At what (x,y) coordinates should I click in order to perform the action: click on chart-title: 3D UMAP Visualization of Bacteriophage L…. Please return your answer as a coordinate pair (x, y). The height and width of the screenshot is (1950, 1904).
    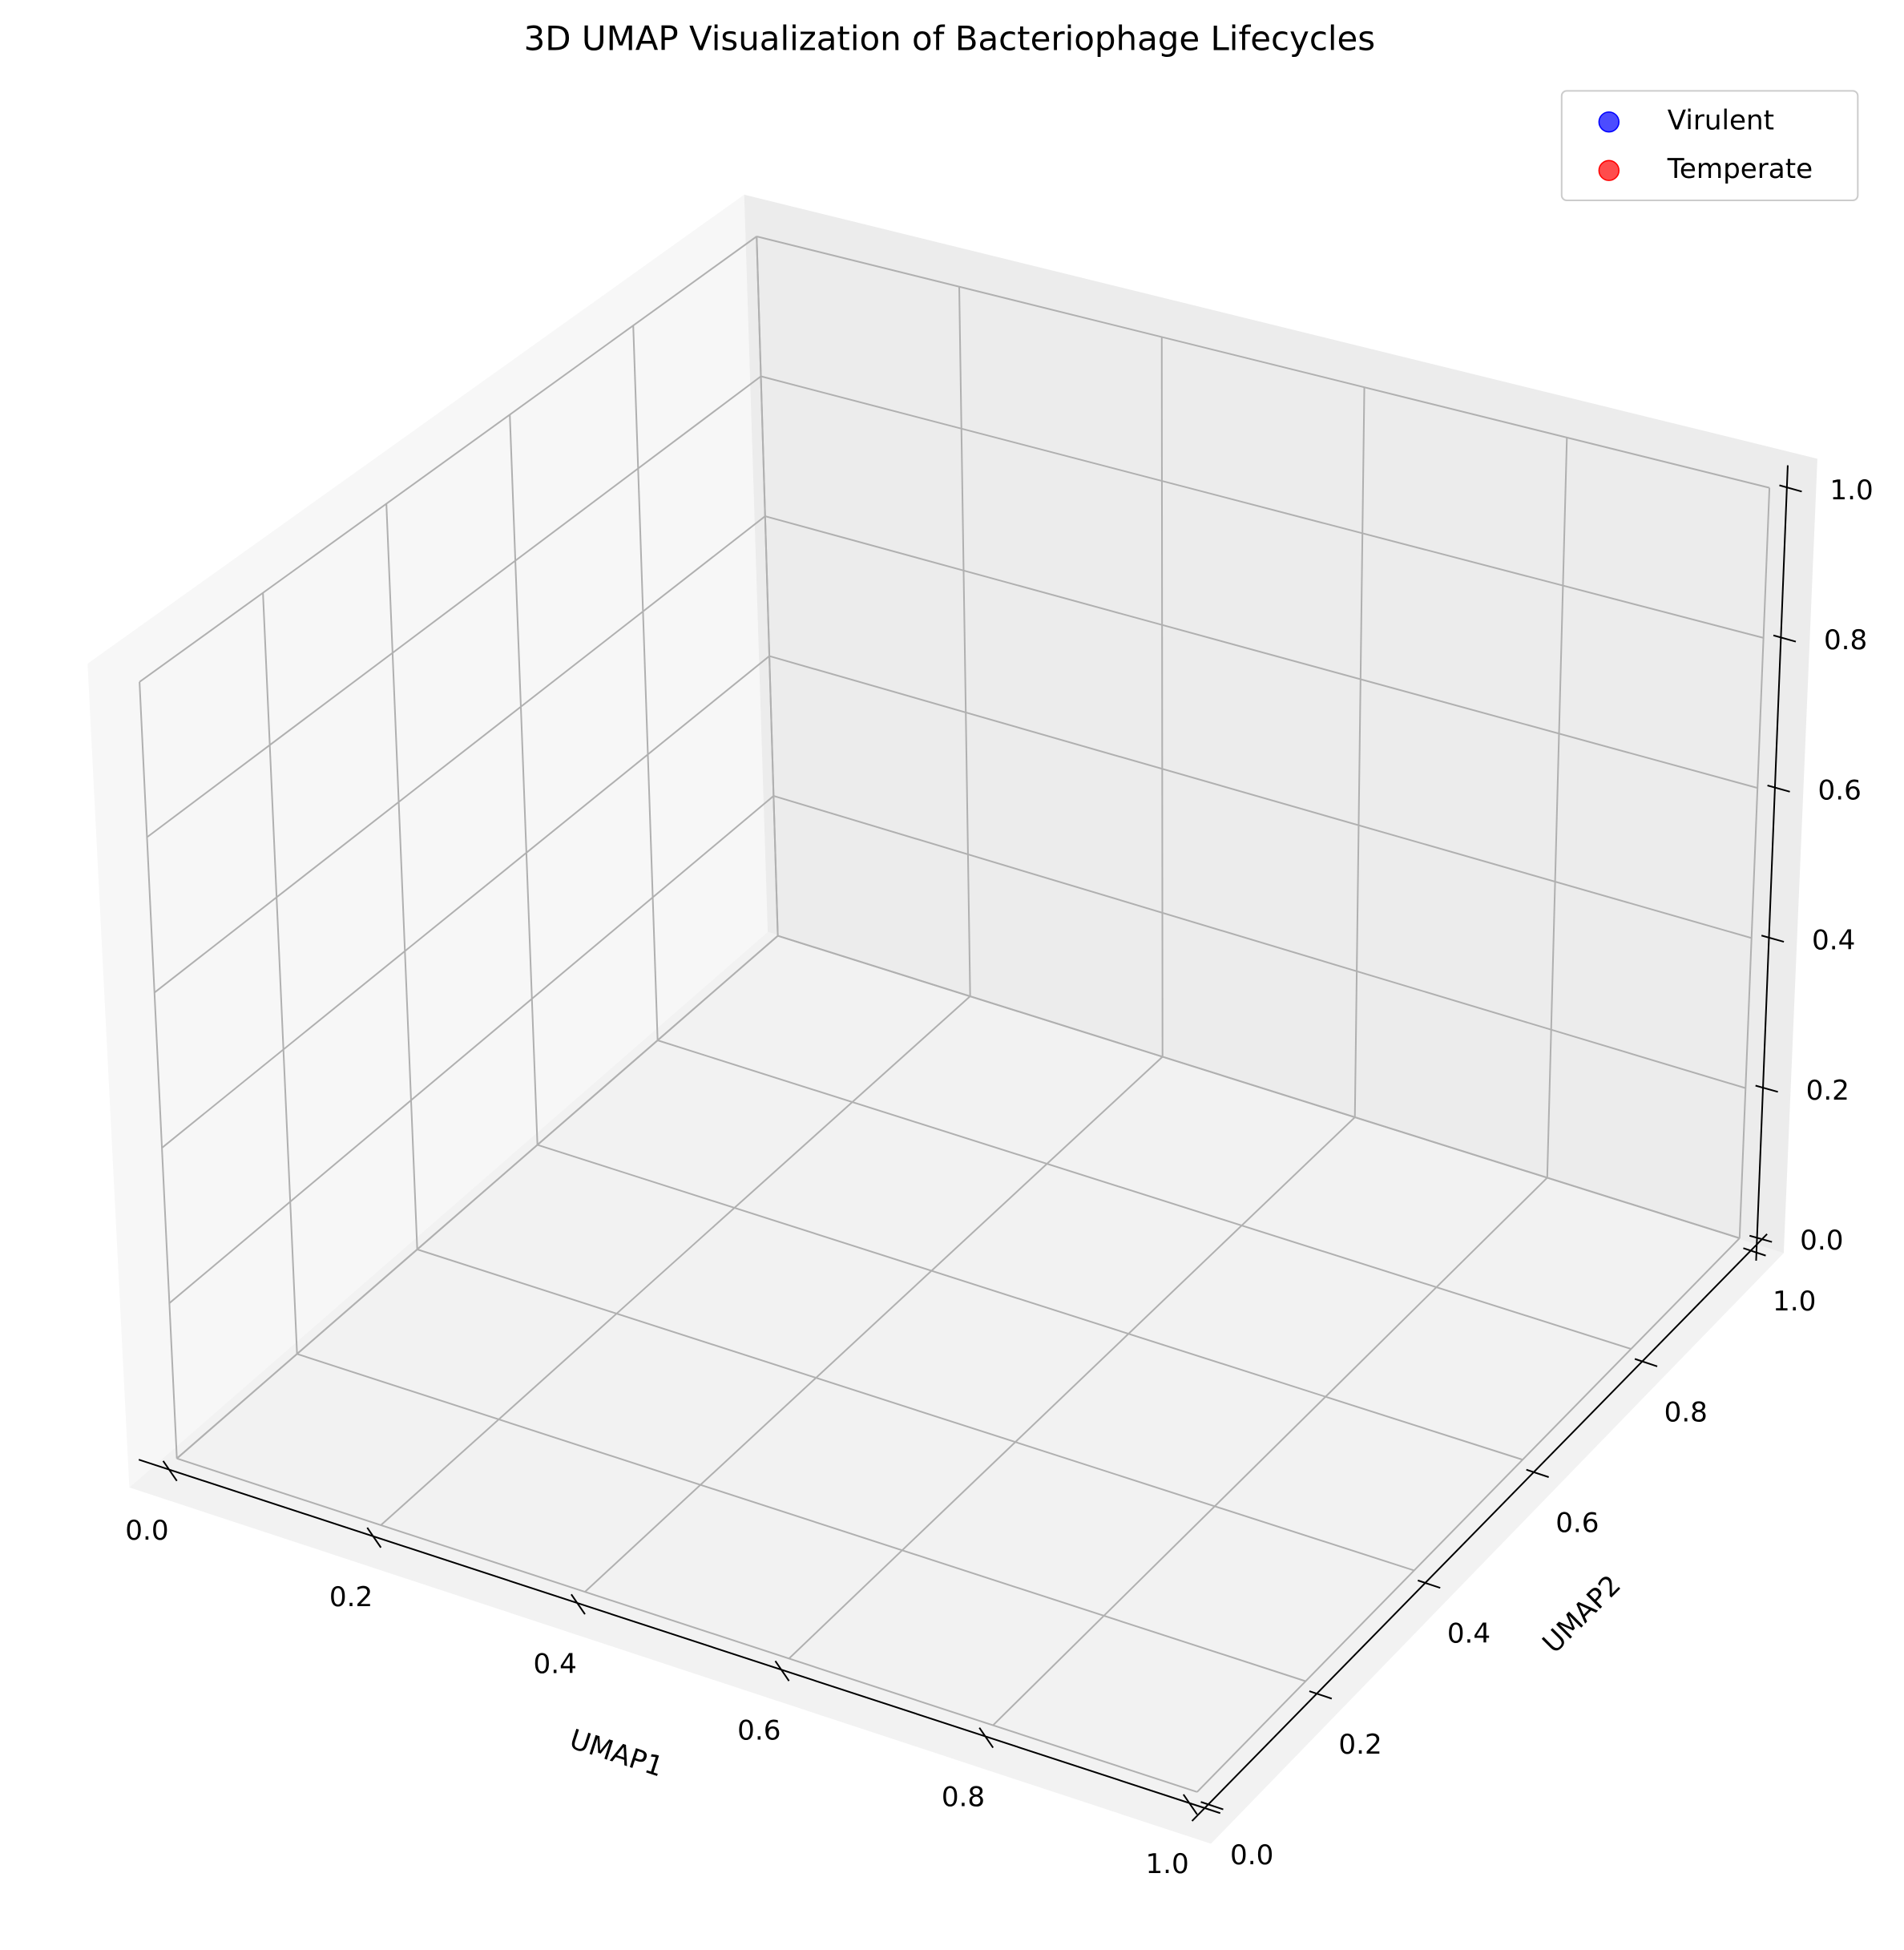
    Looking at the image, I should click on (949, 39).